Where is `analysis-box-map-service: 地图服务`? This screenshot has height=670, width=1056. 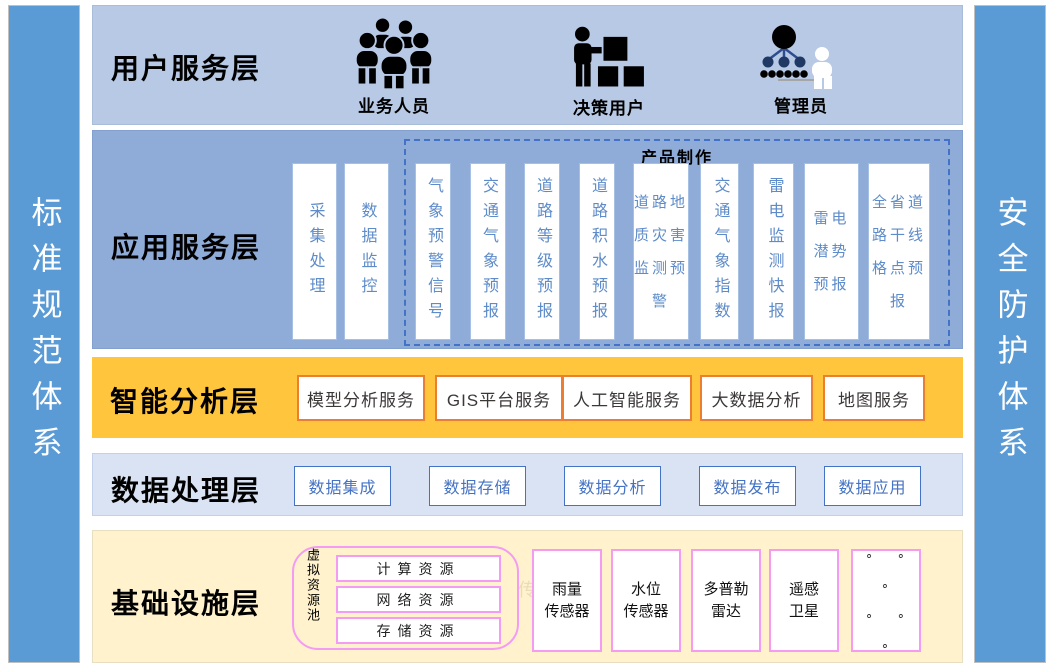 analysis-box-map-service: 地图服务 is located at coordinates (874, 398).